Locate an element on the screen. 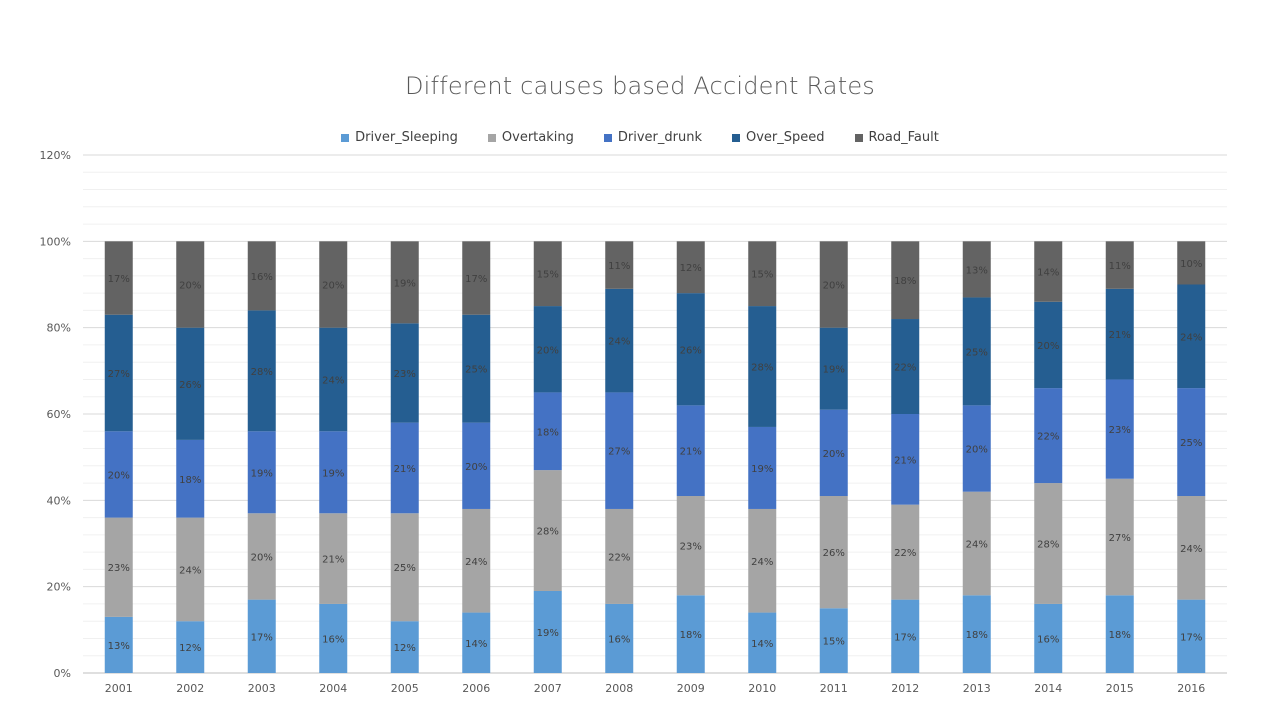 The image size is (1280, 720). data-label: 11% is located at coordinates (1120, 266).